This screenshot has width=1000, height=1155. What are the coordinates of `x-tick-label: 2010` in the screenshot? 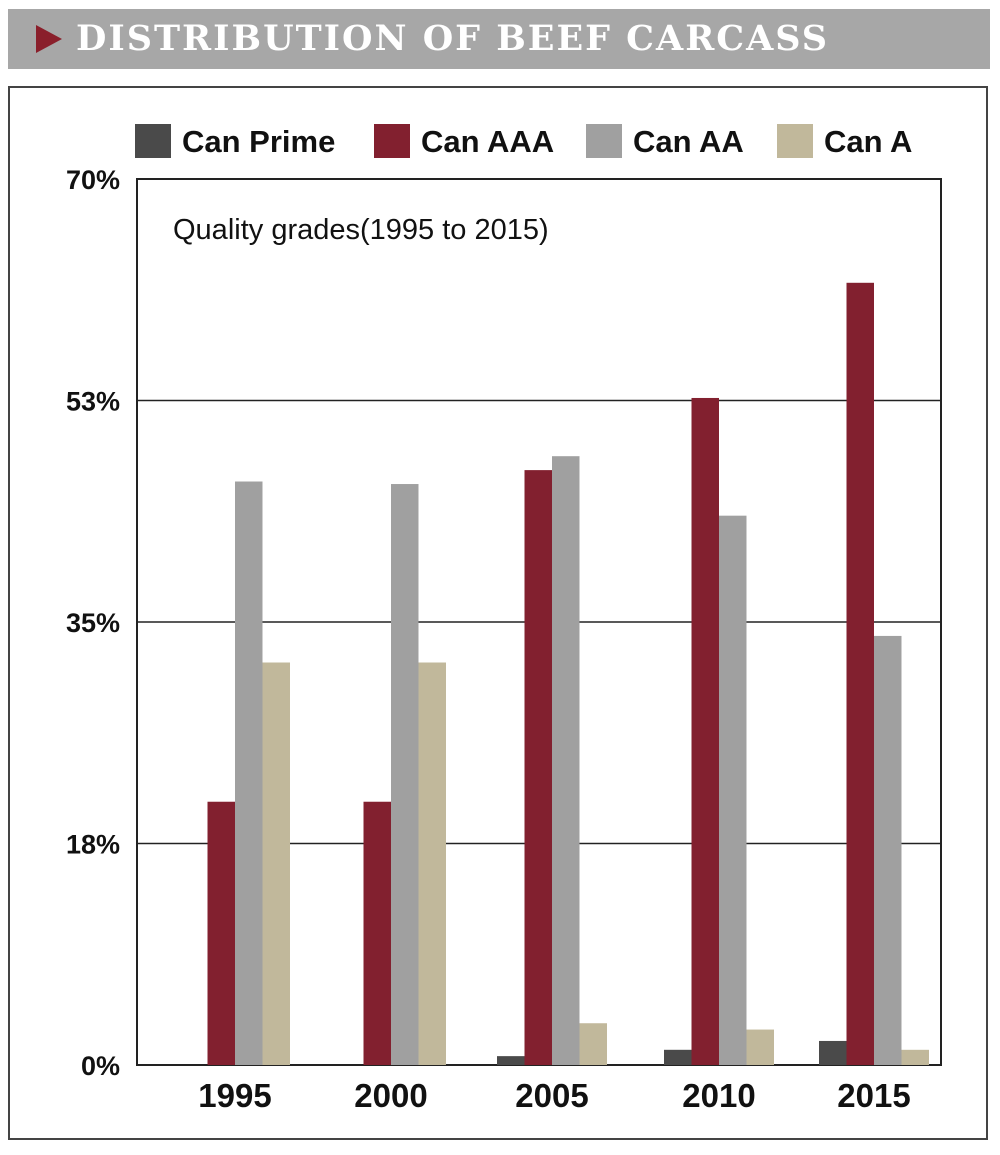 It's located at (718, 1095).